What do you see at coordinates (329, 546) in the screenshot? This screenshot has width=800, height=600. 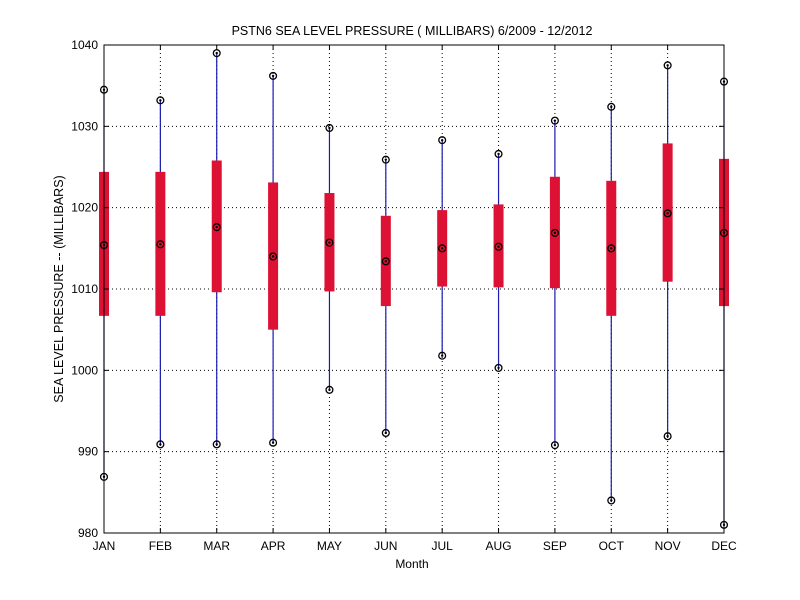 I see `x-tick-label: MAY` at bounding box center [329, 546].